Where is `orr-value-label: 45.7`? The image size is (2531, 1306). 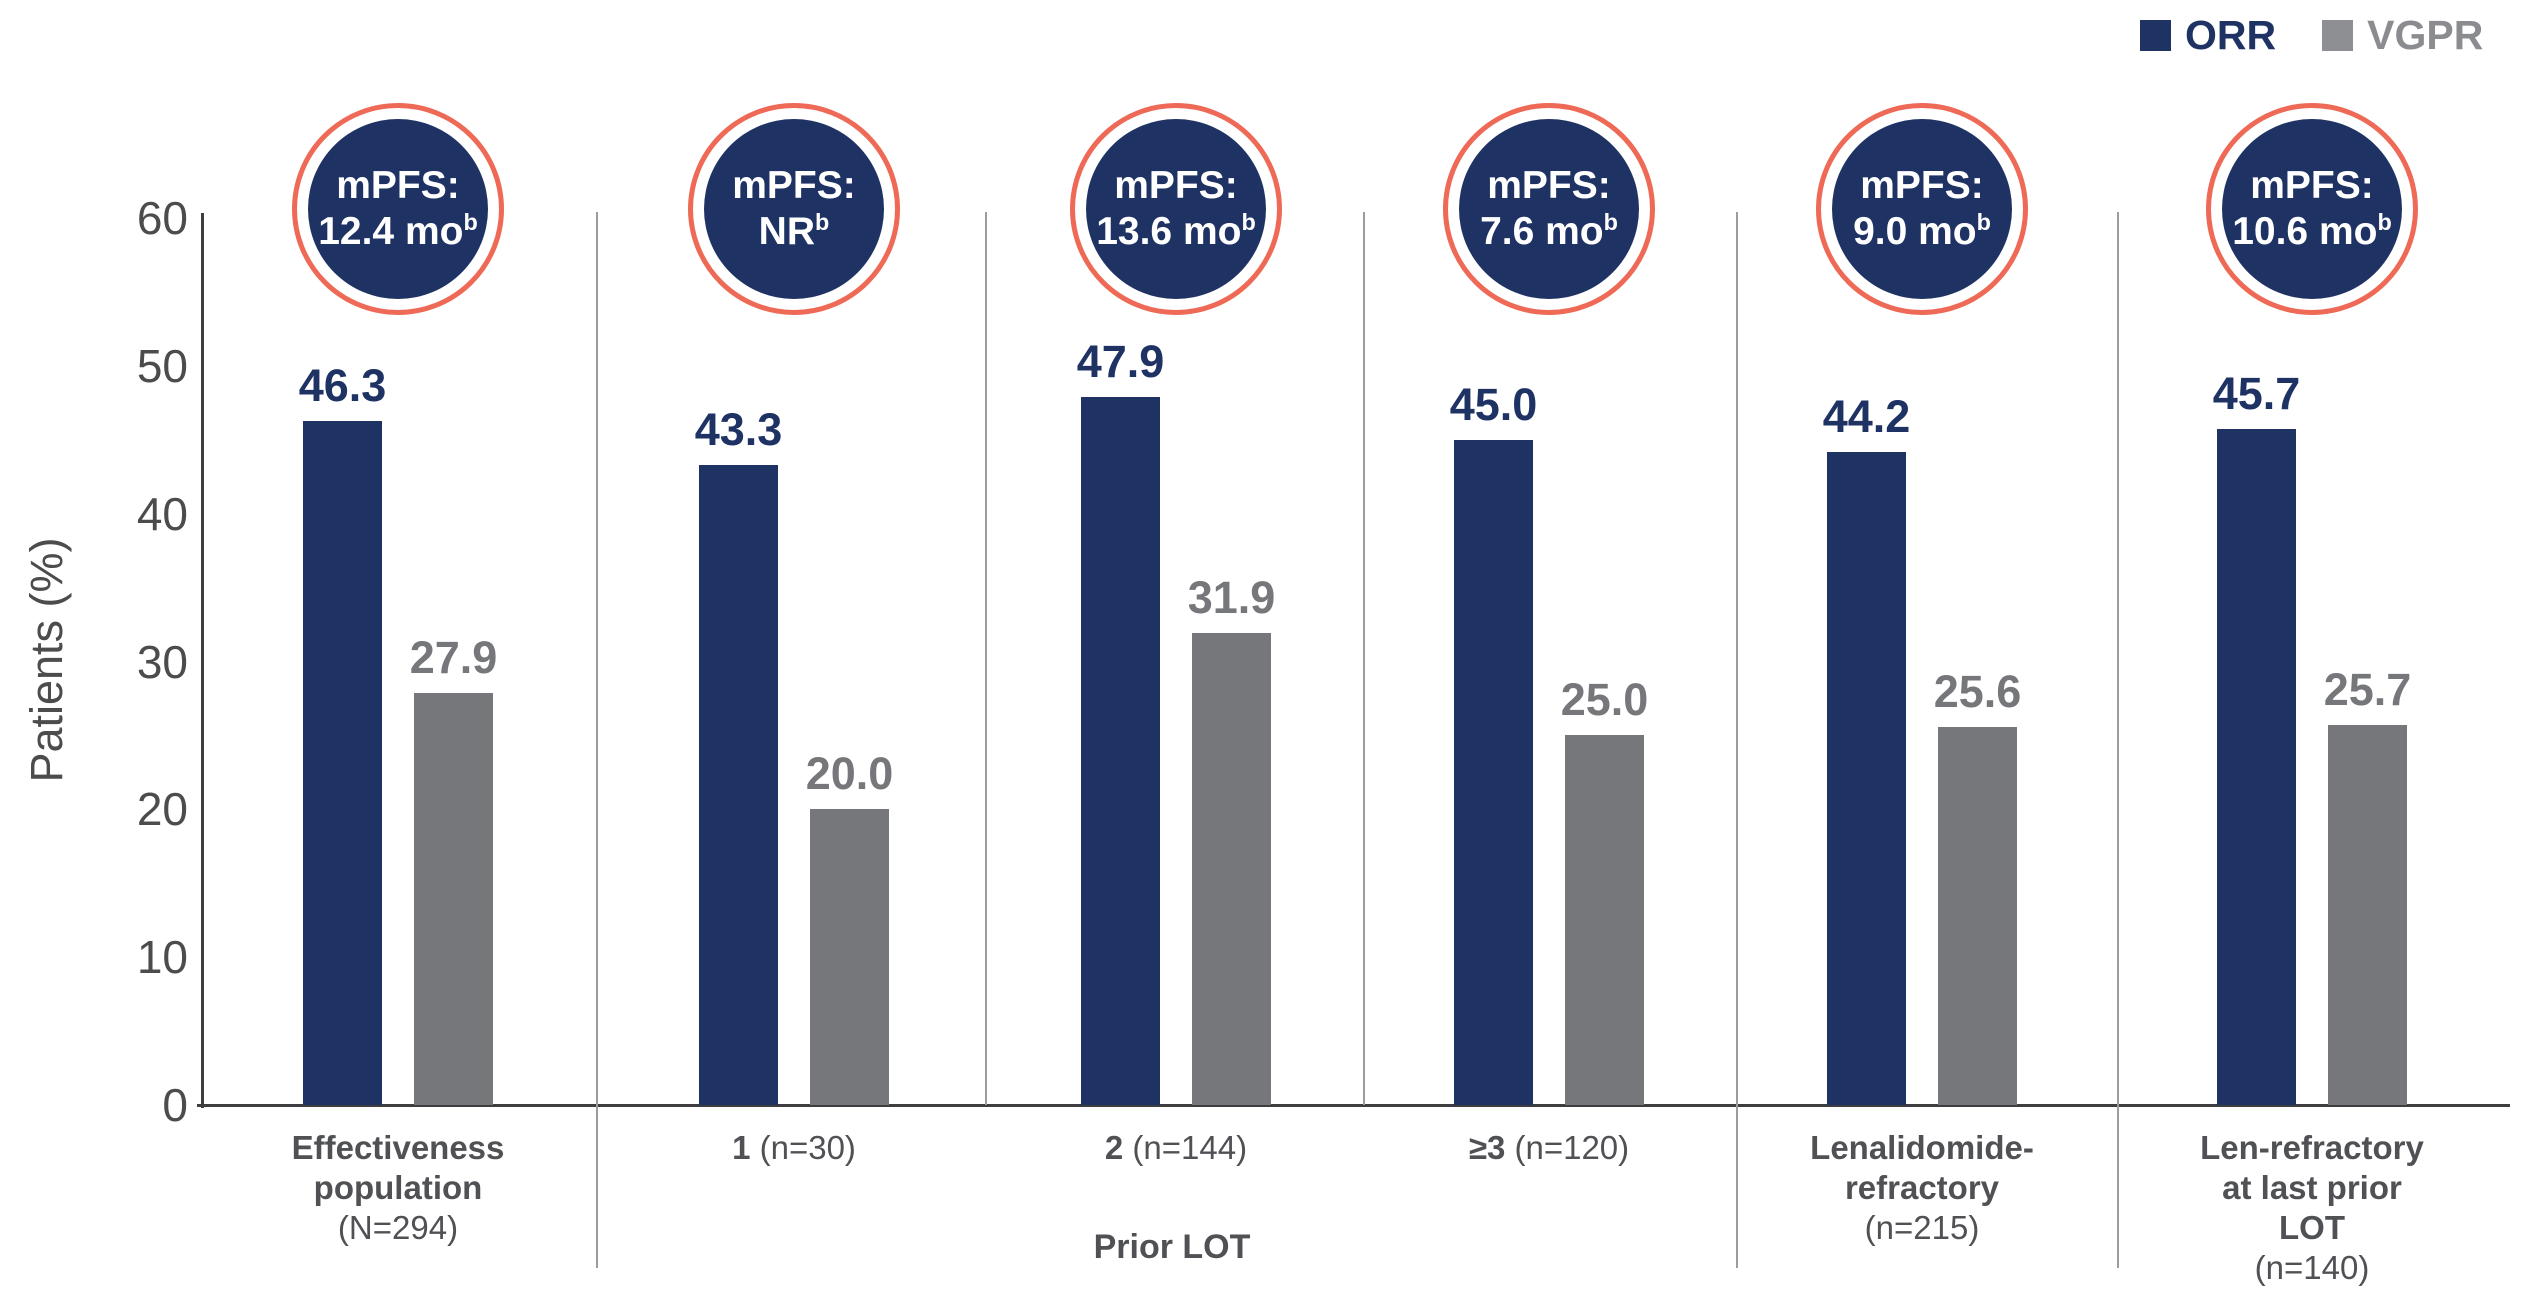 orr-value-label: 45.7 is located at coordinates (2256, 393).